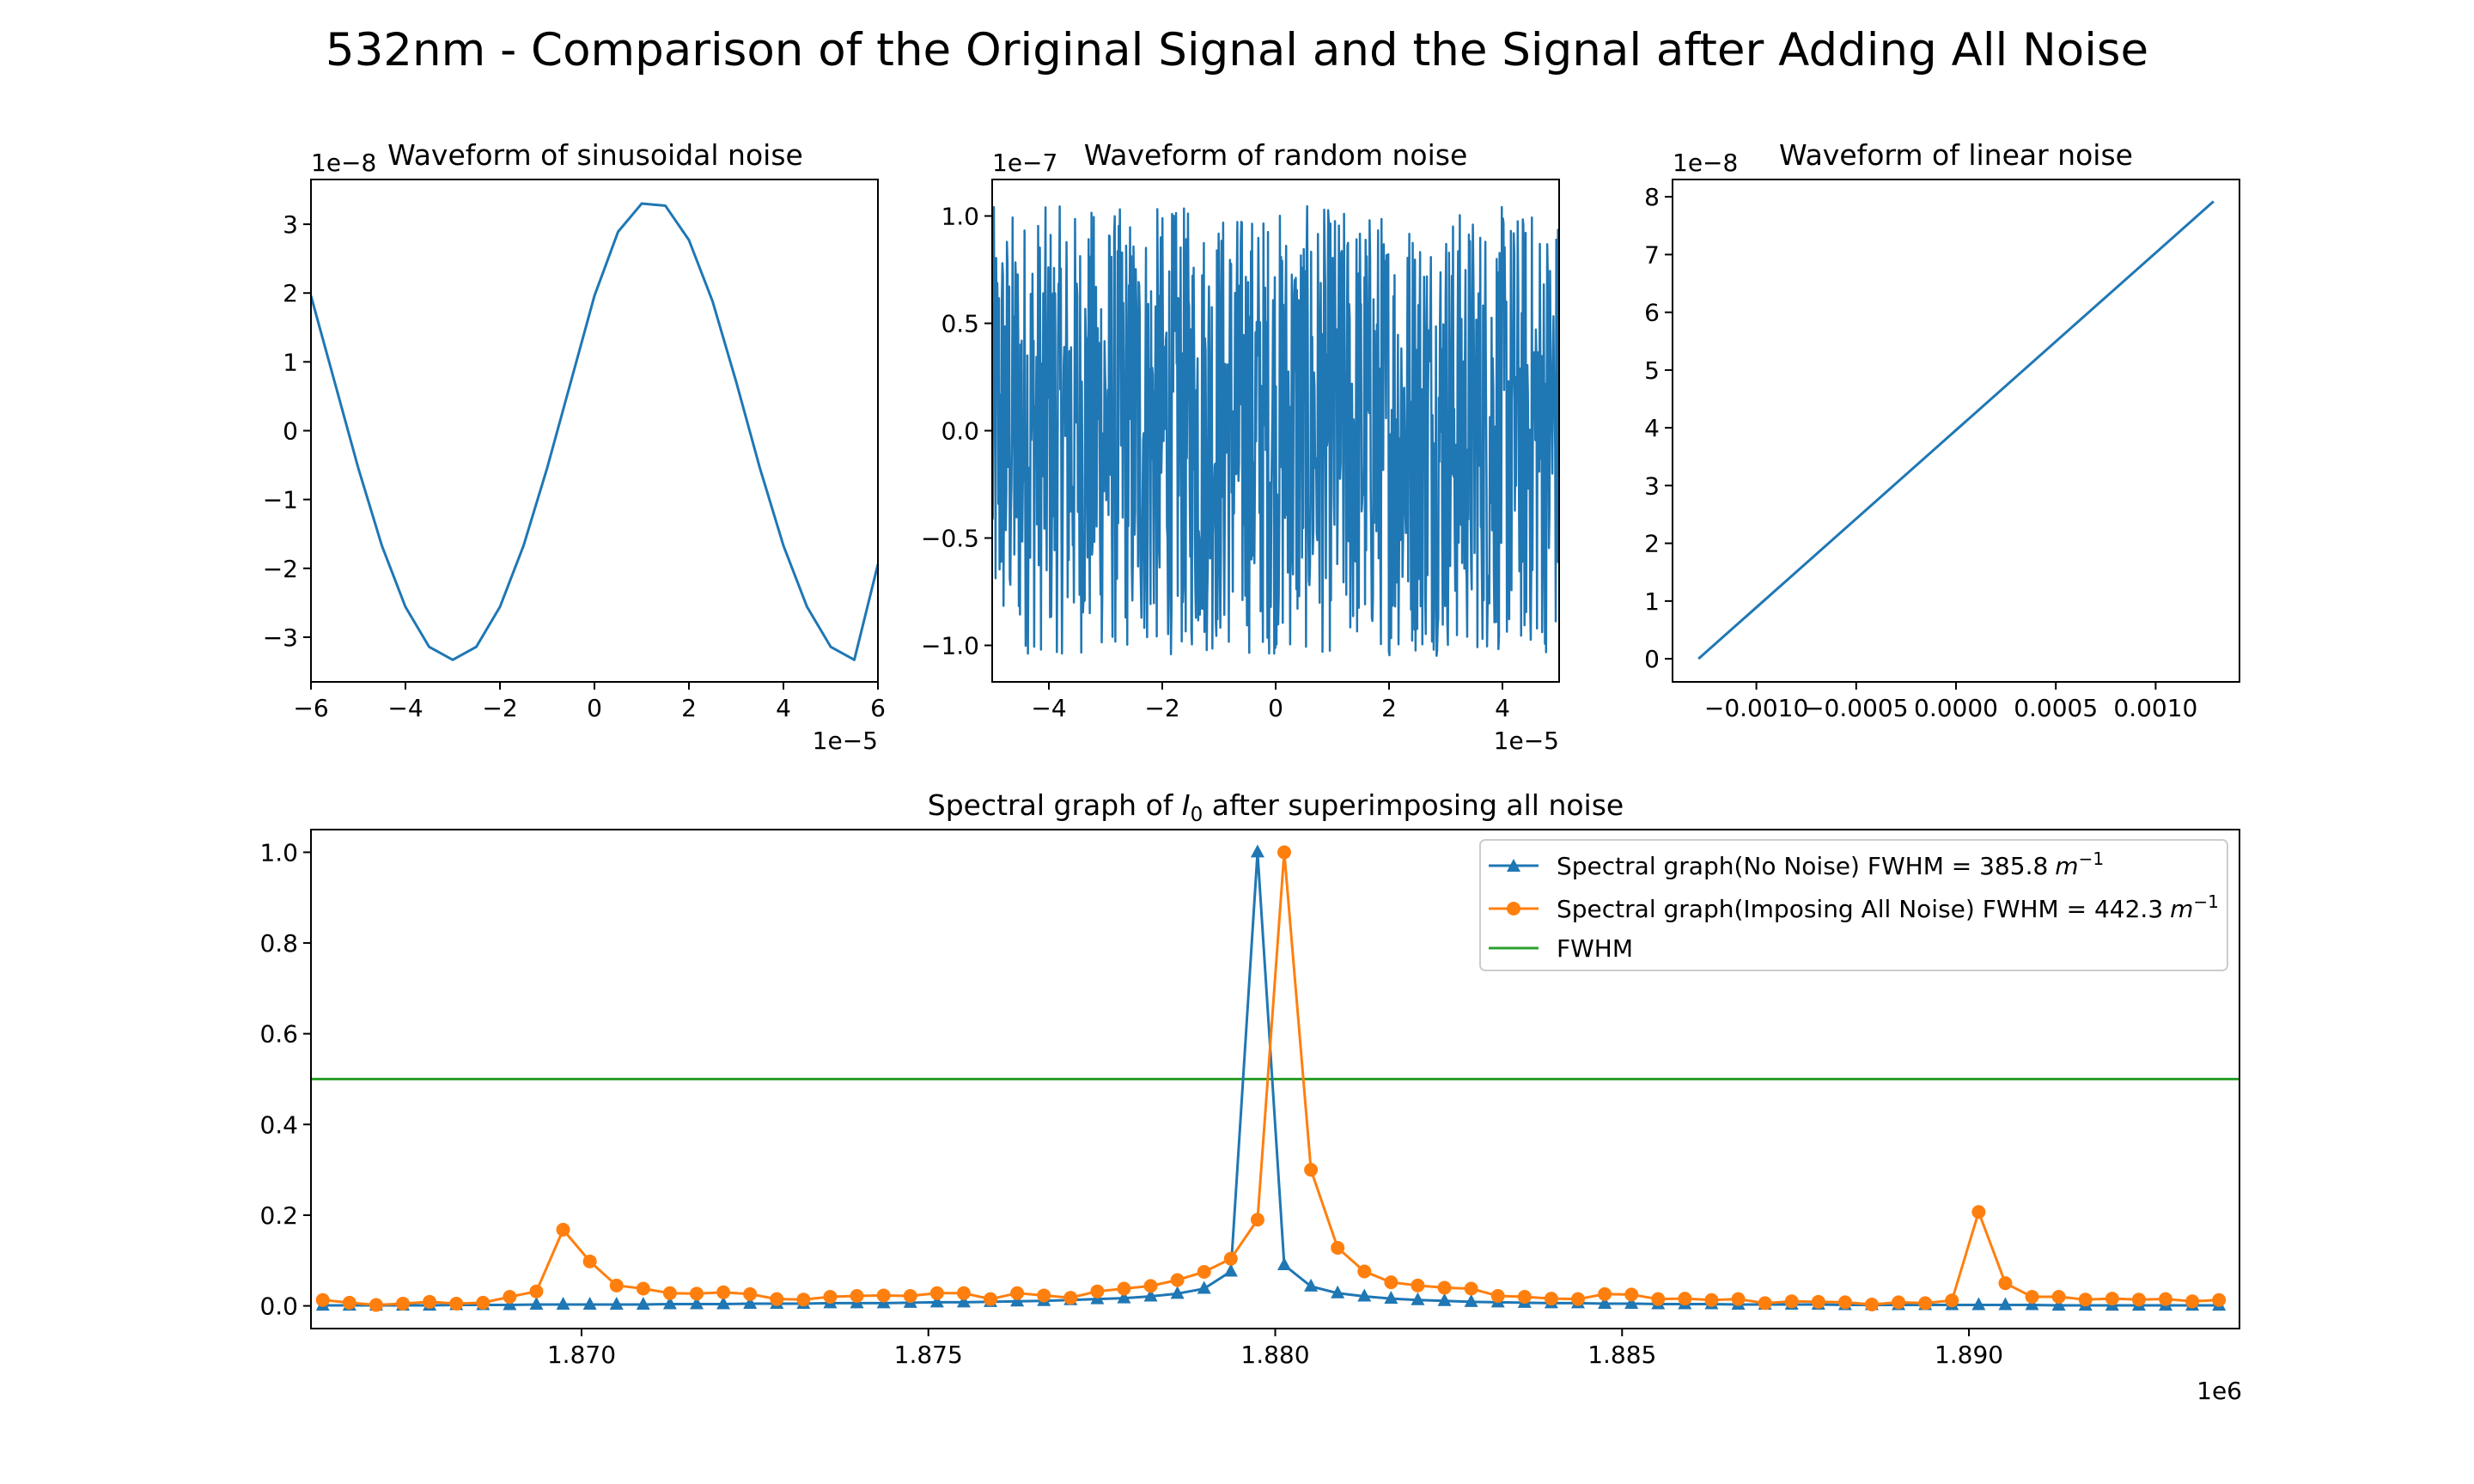  What do you see at coordinates (1513, 909) in the screenshot?
I see `legend-marker-circle` at bounding box center [1513, 909].